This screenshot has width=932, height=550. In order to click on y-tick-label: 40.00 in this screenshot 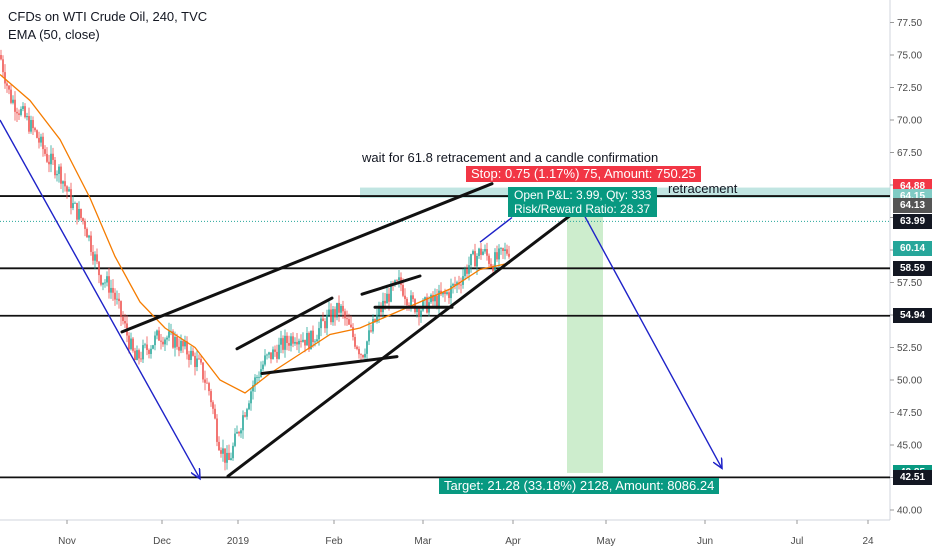, I will do `click(909, 511)`.